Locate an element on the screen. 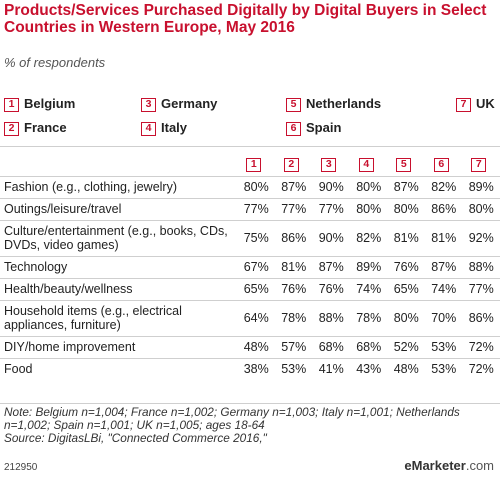  legend-item-4: 4 Italy is located at coordinates (164, 128).